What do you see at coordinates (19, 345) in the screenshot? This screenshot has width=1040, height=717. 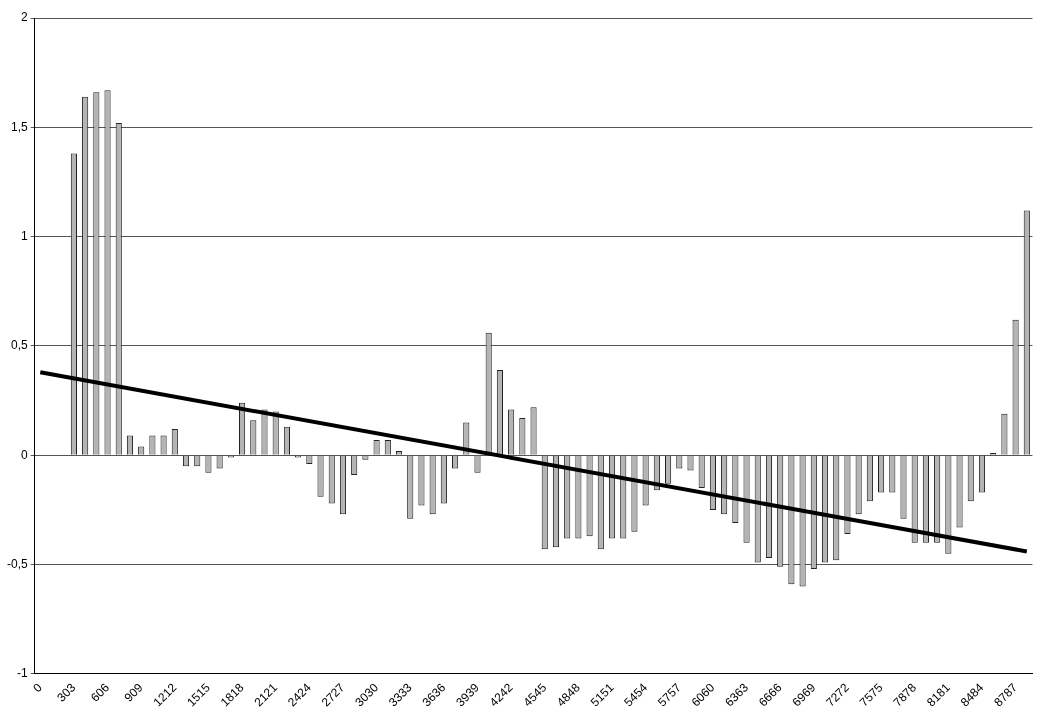 I see `y-tick-label: 0,5` at bounding box center [19, 345].